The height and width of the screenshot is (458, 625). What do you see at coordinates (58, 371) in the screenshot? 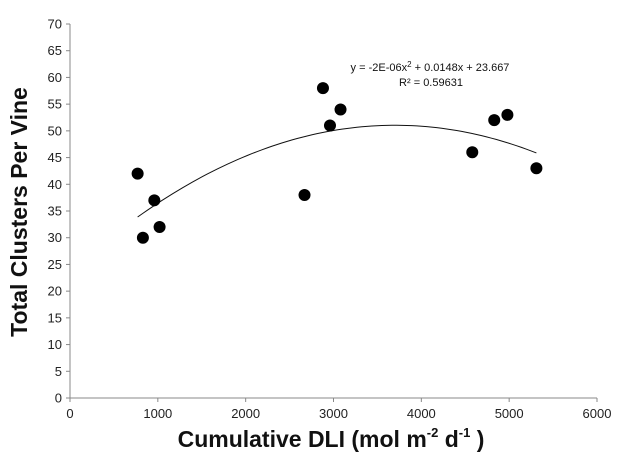
I see `y-tick-label: 5` at bounding box center [58, 371].